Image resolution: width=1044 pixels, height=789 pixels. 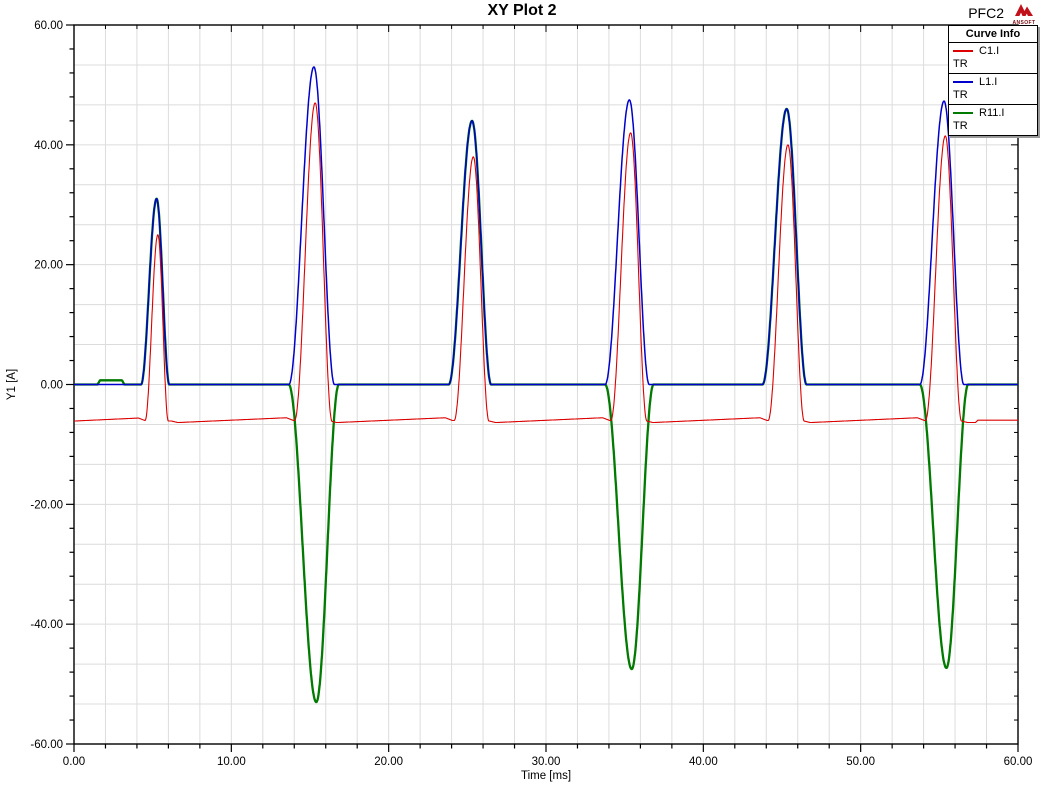 I want to click on legend-trace-c1: TR, so click(x=960, y=64).